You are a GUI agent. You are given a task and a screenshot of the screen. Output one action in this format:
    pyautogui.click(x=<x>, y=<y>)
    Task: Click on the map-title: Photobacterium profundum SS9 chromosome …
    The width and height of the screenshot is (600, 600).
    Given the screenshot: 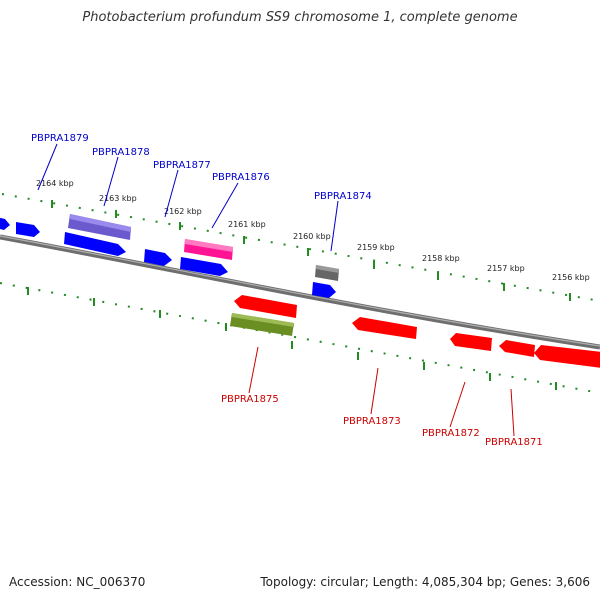 What is the action you would take?
    pyautogui.click(x=300, y=17)
    